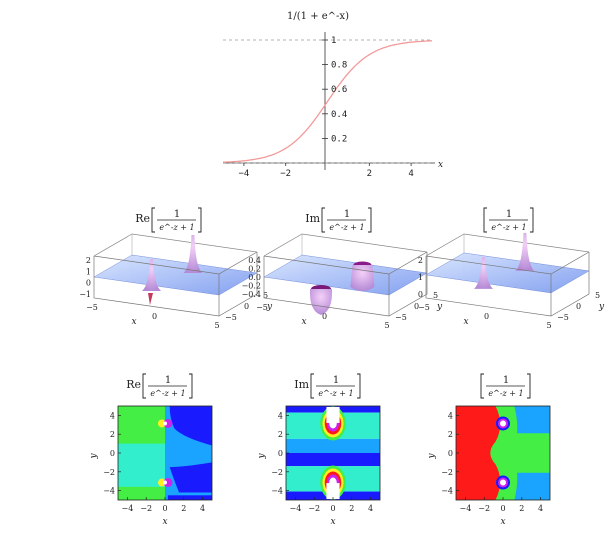 The height and width of the screenshot is (537, 615). Describe the element at coordinates (339, 66) in the screenshot. I see `top-y-tick-label: 0.8` at that location.